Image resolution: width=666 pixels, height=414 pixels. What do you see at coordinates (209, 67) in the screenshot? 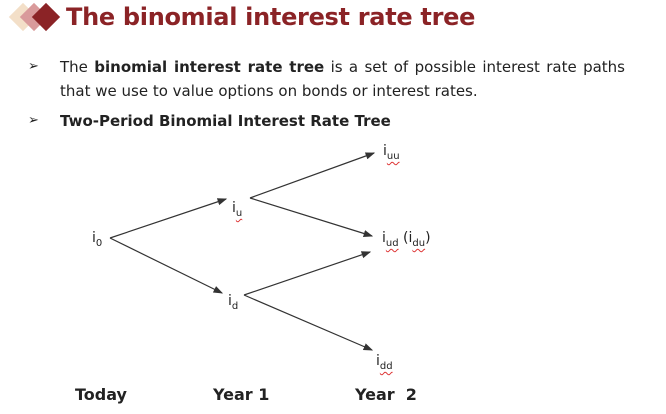
I see `bullet-bold-text: binomial interest rate tree` at bounding box center [209, 67].